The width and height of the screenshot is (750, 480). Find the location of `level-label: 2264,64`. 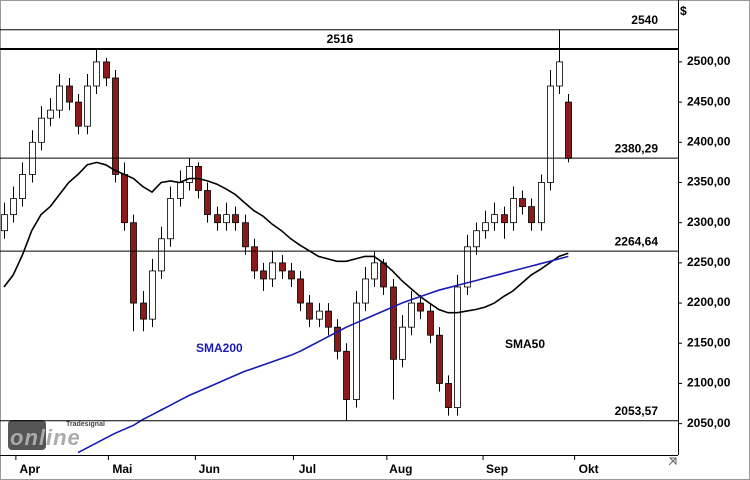

level-label: 2264,64 is located at coordinates (637, 241).